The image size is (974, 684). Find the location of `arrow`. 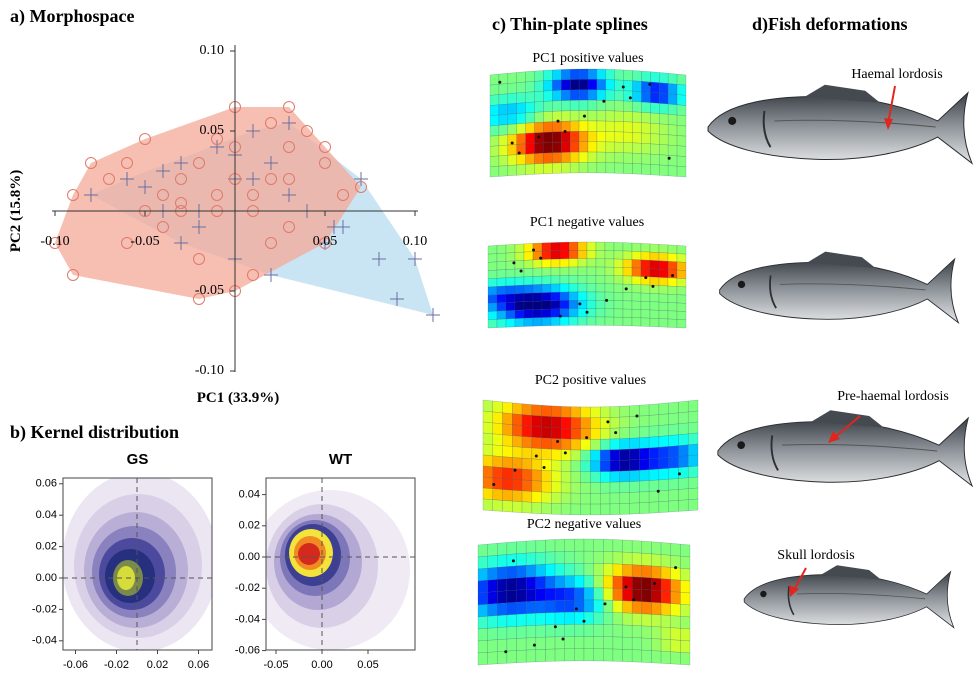

arrow is located at coordinates (800, 579).